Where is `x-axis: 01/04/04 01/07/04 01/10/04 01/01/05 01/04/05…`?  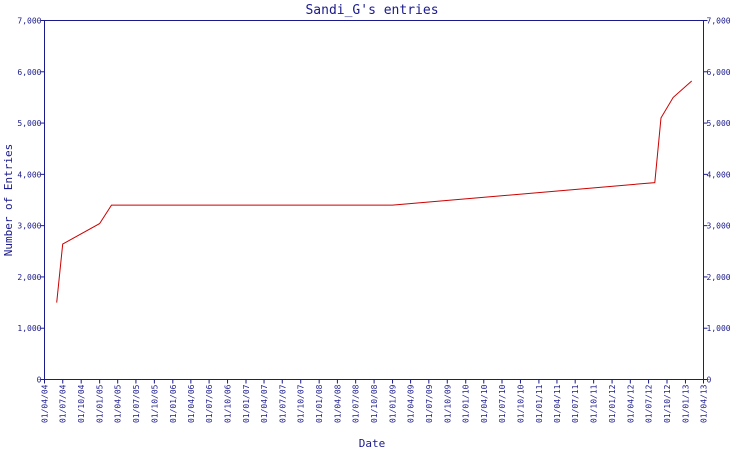
x-axis: 01/04/04 01/07/04 01/10/04 01/01/05 01/04/05… is located at coordinates (375, 401).